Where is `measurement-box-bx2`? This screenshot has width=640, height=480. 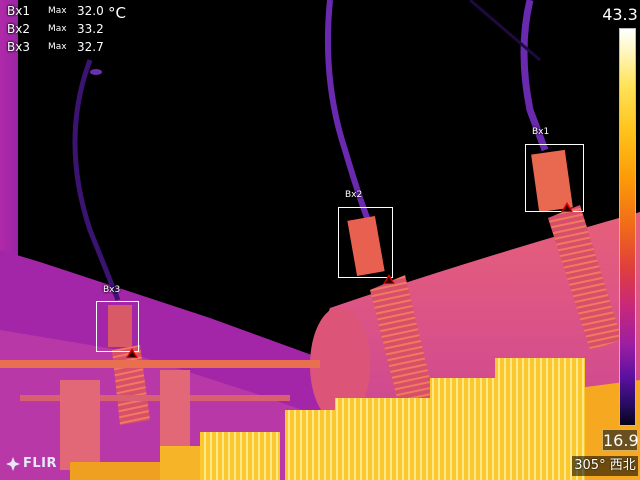
measurement-box-bx2 is located at coordinates (365, 242).